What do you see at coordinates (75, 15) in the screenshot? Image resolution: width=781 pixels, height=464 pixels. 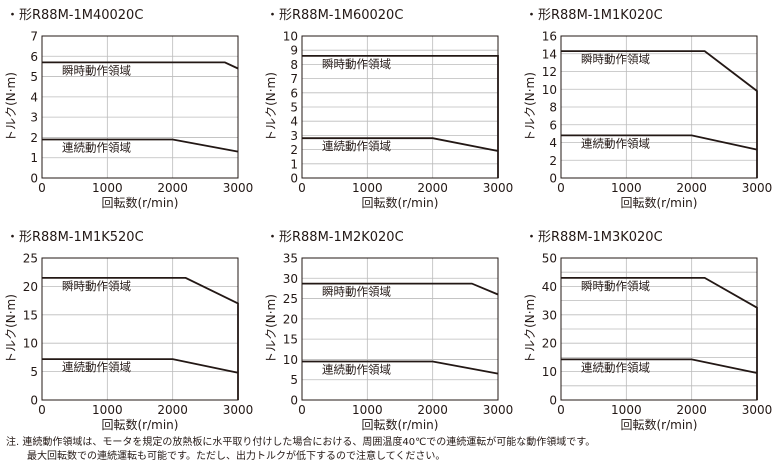 I see `chart-title: ・形R88M-1M40020C` at bounding box center [75, 15].